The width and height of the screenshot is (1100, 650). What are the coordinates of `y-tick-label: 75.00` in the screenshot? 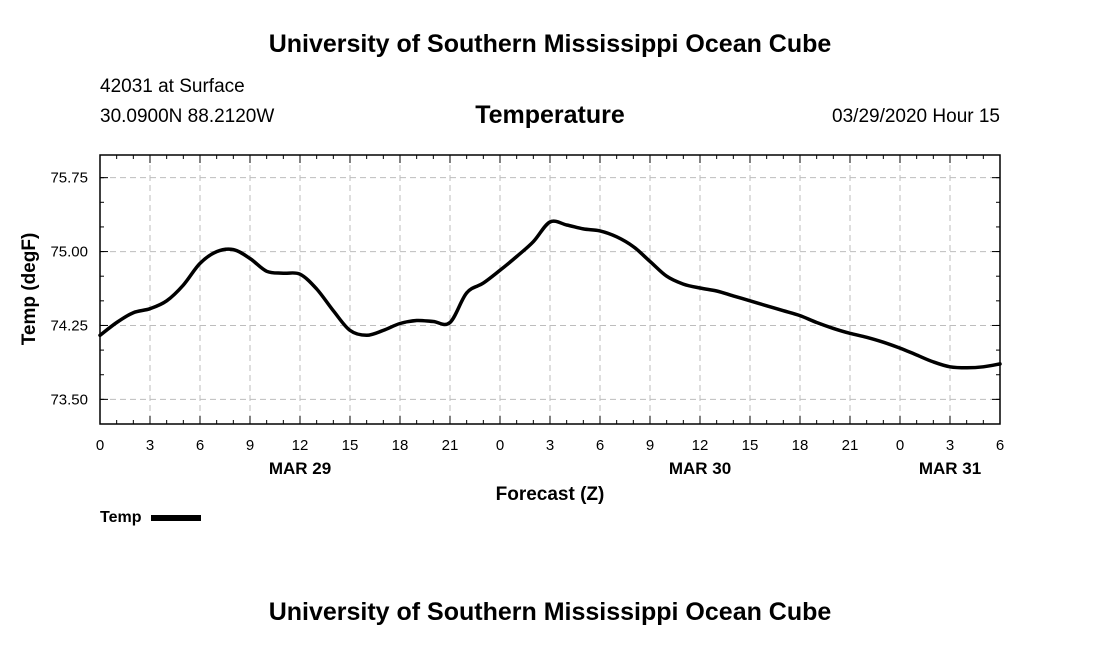 It's located at (69, 252).